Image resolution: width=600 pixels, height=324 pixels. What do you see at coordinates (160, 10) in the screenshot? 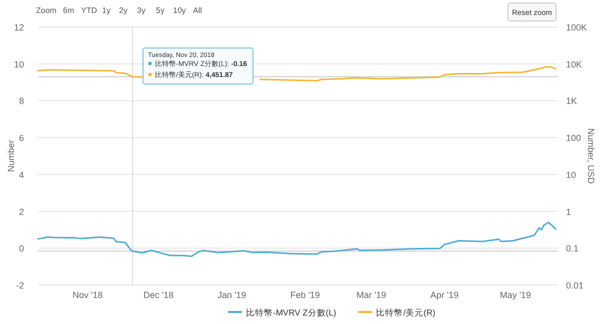
I see `text: 5y` at bounding box center [160, 10].